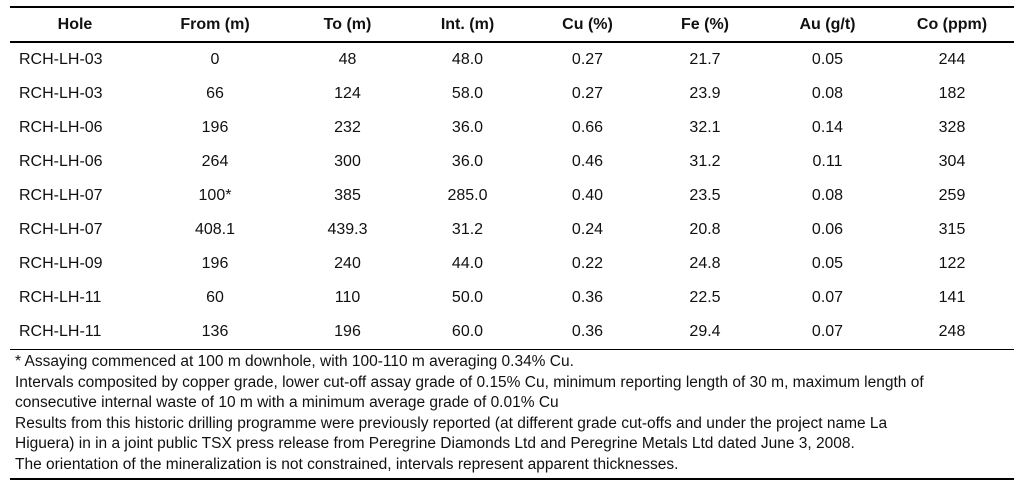 Image resolution: width=1024 pixels, height=490 pixels. Describe the element at coordinates (467, 229) in the screenshot. I see `cell-interval: 31.2` at that location.